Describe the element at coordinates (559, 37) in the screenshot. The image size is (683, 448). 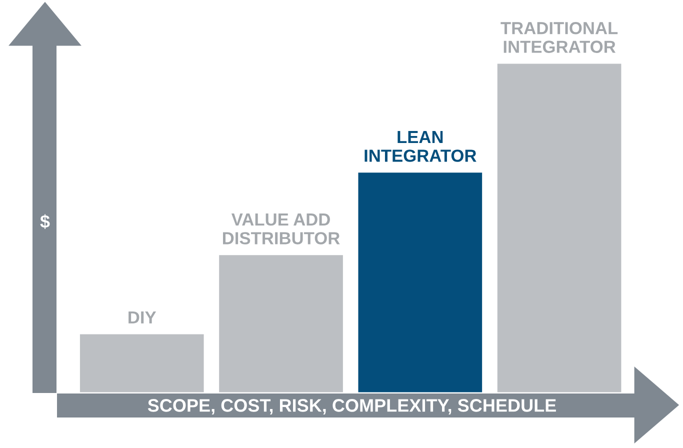
I see `x-tick-label: TRADITIONAL INTEGRATOR` at that location.